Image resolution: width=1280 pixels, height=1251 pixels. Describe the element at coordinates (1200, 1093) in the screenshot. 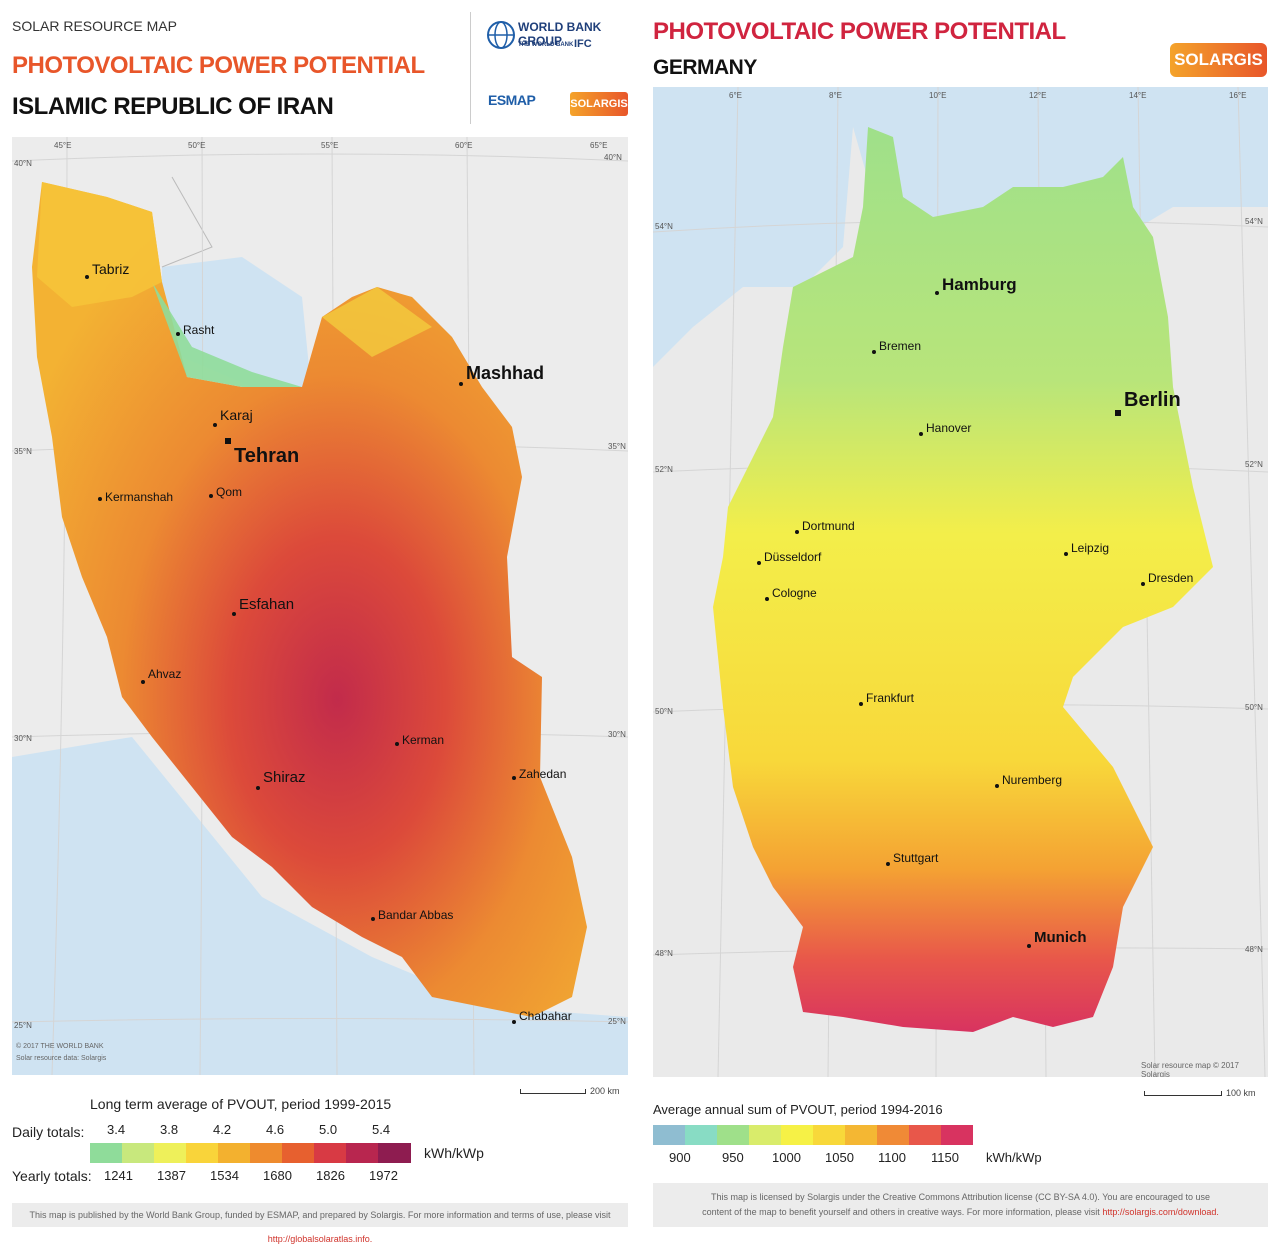

I see `right-scale-bar: 100 km` at that location.